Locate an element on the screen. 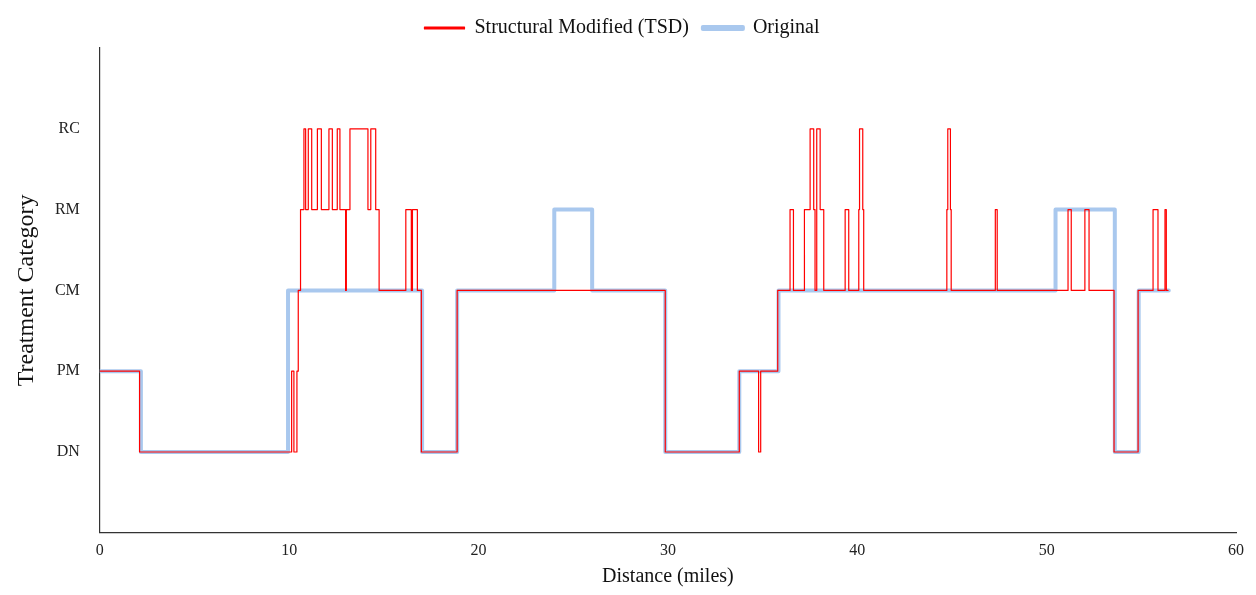 This screenshot has width=1256, height=595. x-tick-label: 60 is located at coordinates (1236, 549).